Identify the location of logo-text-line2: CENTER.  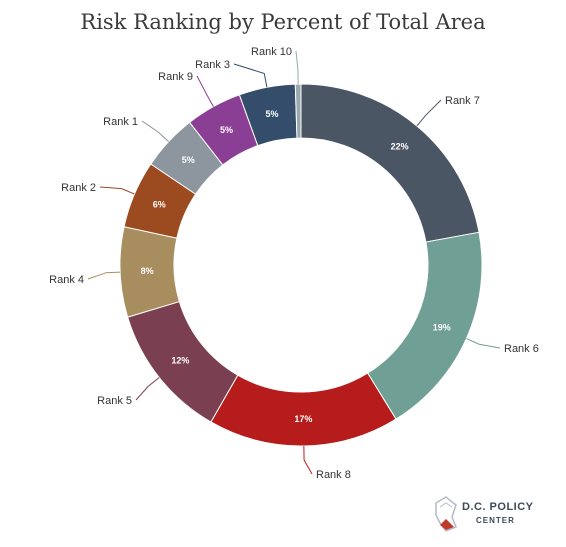
(495, 520).